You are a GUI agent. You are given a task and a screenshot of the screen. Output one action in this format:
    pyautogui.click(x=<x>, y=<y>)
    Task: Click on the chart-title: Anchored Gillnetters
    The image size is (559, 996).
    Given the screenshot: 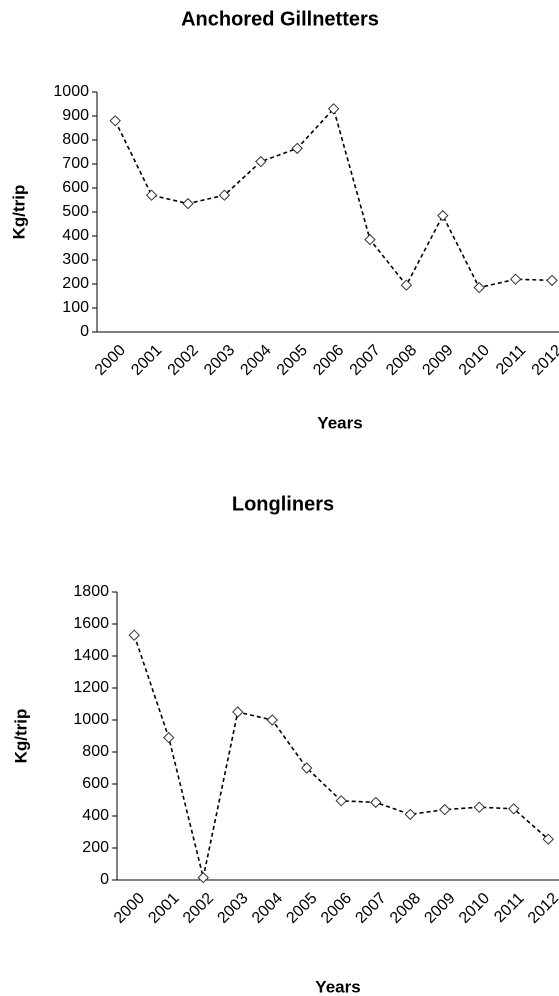 What is the action you would take?
    pyautogui.click(x=280, y=19)
    